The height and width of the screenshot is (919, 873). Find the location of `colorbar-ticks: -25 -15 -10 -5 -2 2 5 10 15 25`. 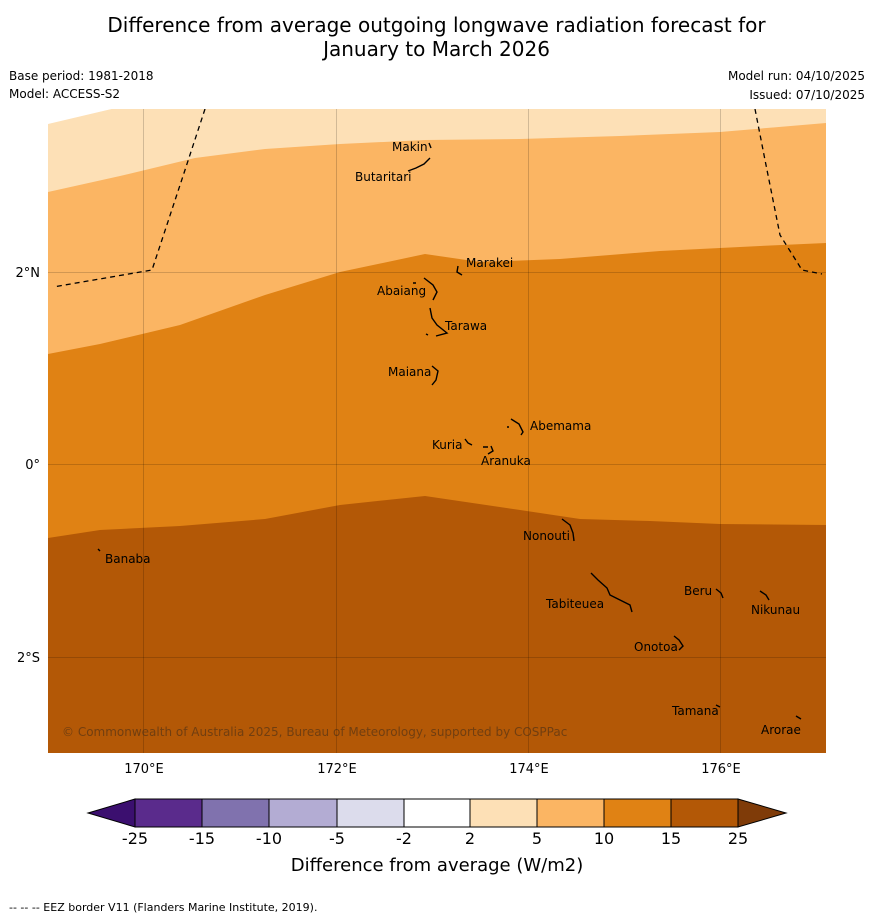

colorbar-ticks: -25 -15 -10 -5 -2 2 5 10 15 25 is located at coordinates (435, 838).